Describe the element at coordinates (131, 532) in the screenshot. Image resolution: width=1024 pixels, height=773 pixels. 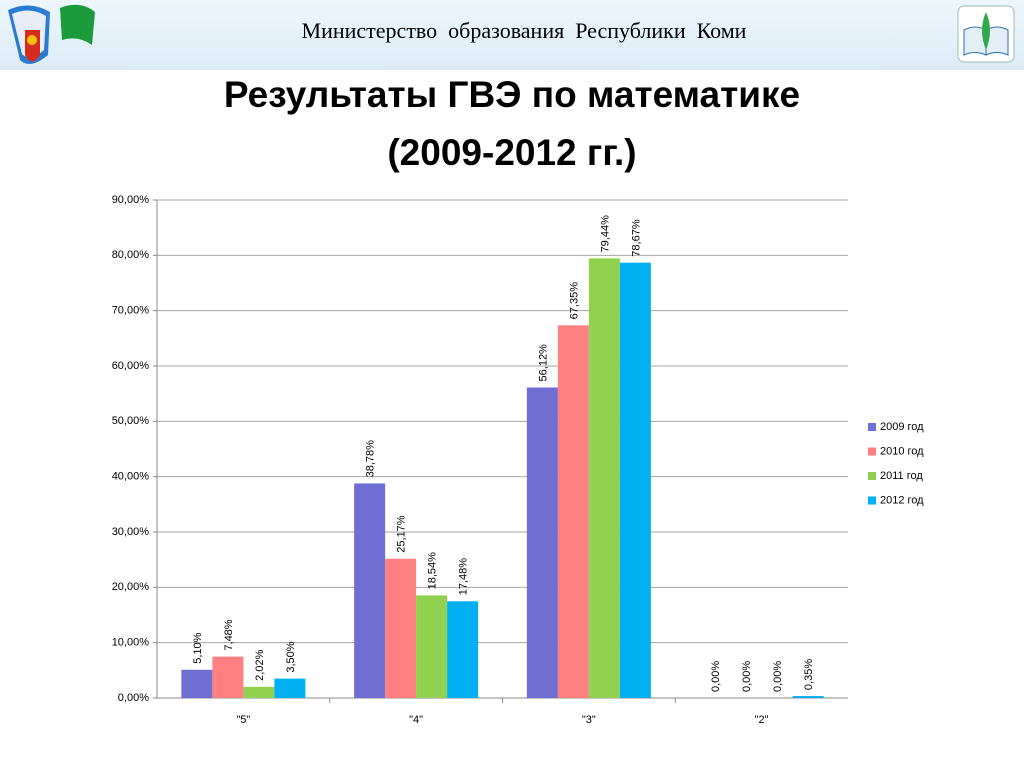
I see `y-tick-label: 30,00%` at that location.